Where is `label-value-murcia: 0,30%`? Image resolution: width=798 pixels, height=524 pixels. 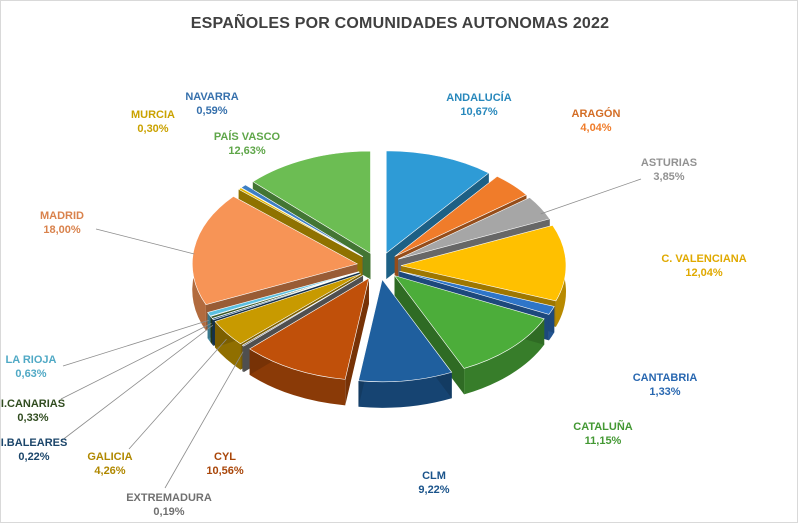
label-value-murcia: 0,30% is located at coordinates (152, 129).